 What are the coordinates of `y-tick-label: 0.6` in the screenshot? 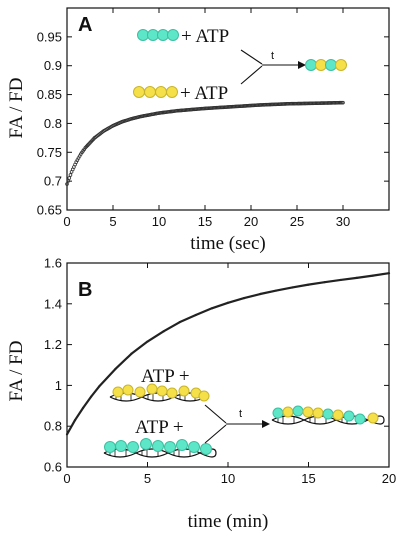 It's located at (53, 467).